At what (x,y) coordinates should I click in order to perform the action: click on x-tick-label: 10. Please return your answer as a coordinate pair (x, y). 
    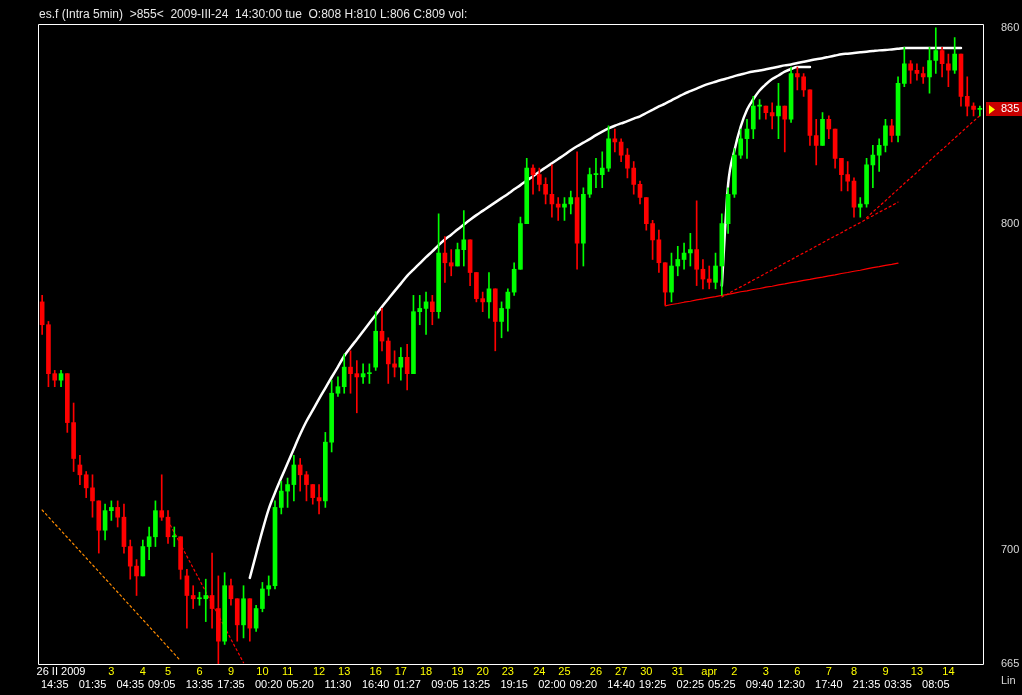
    Looking at the image, I should click on (262, 671).